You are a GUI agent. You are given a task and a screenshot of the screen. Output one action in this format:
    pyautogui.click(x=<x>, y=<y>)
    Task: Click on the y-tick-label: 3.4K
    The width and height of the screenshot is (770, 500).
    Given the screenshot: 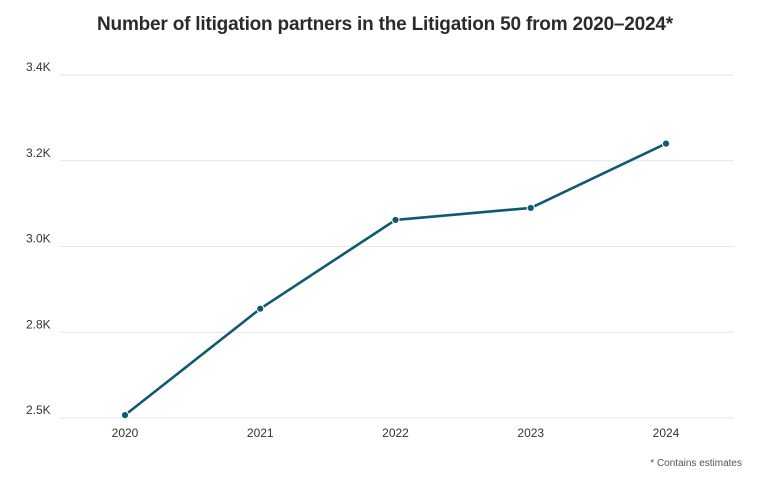 What is the action you would take?
    pyautogui.click(x=38, y=67)
    